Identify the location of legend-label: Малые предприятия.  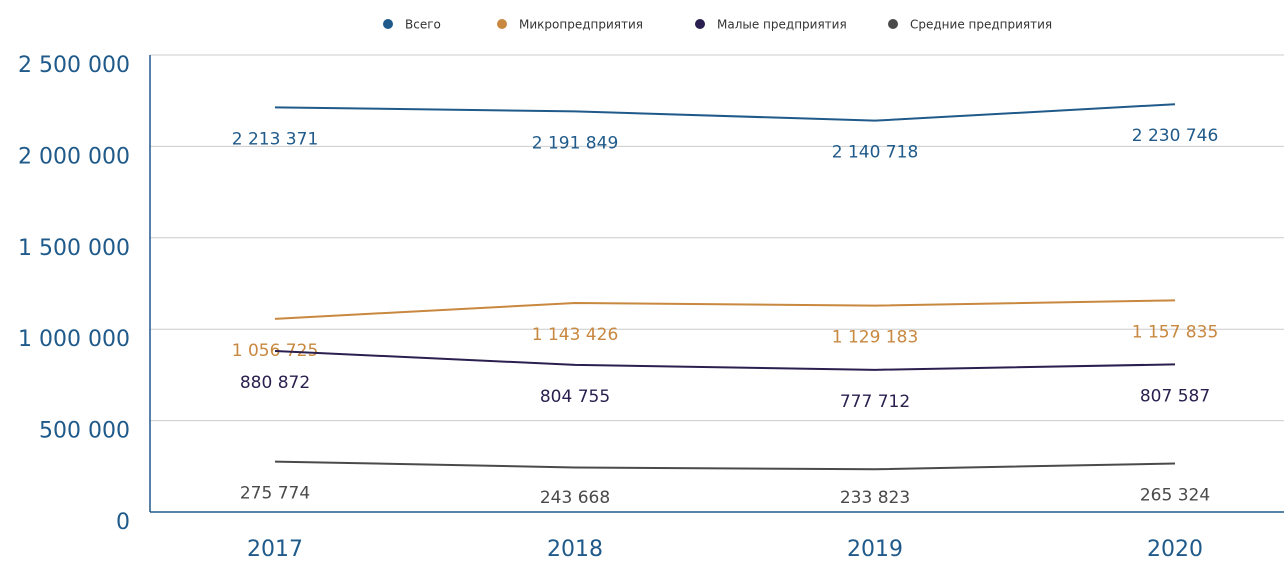
(782, 25).